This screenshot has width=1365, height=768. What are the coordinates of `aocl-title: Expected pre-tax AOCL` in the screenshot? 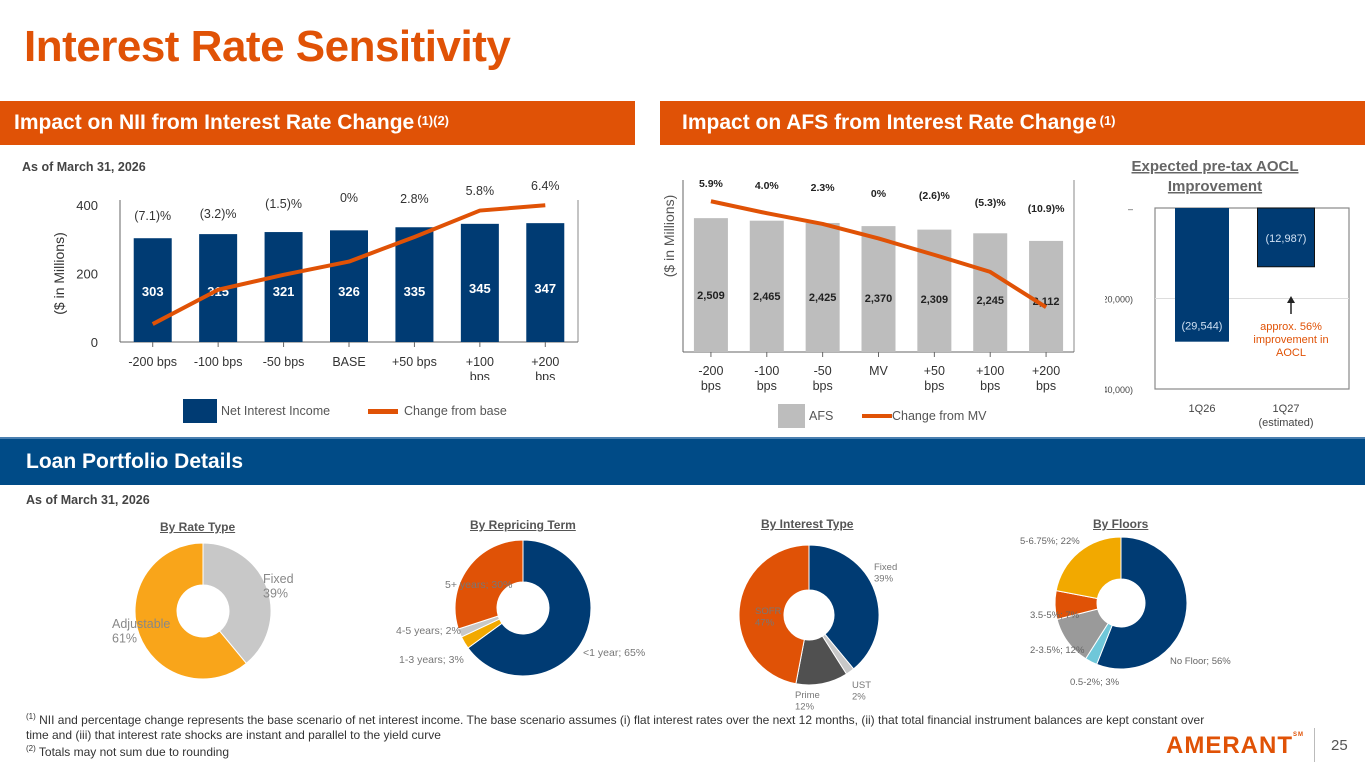 It's located at (1215, 166).